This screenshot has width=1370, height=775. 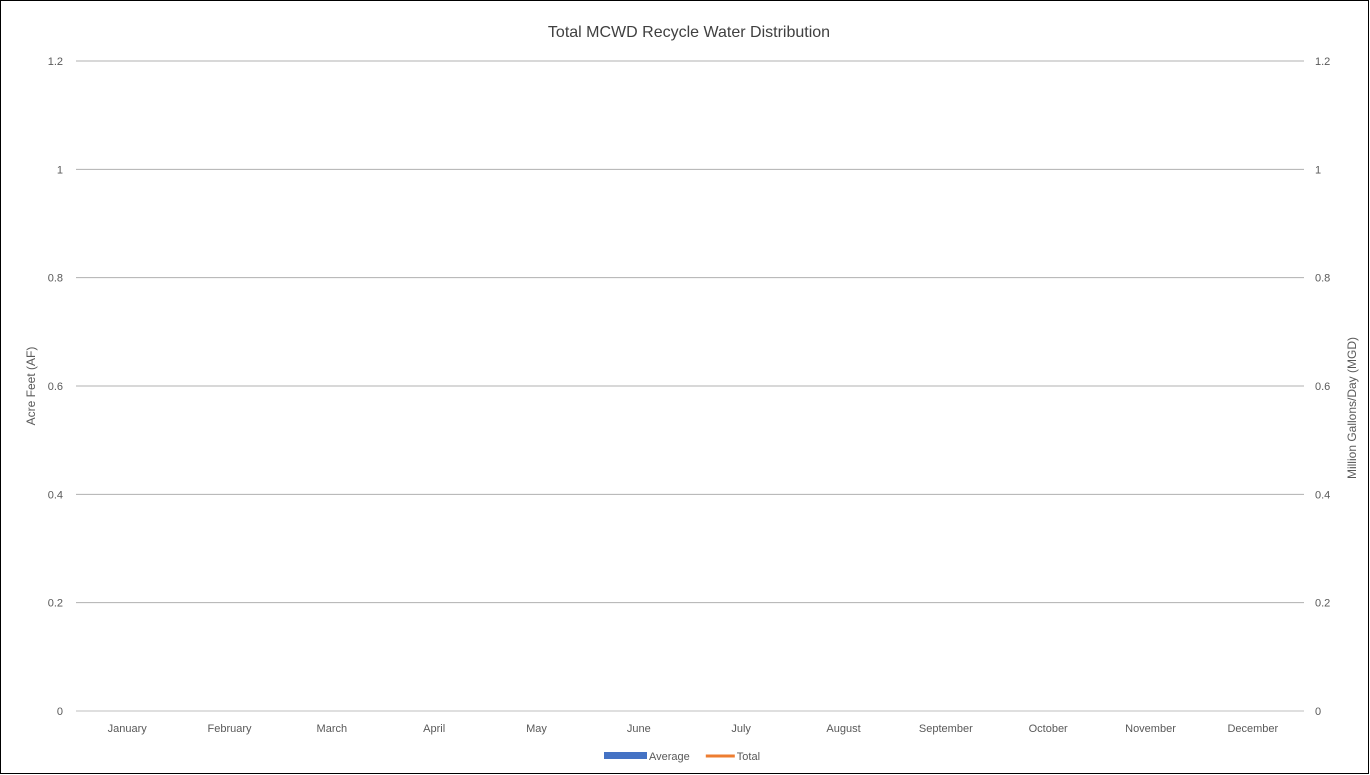 I want to click on y2-tick-label: 0.2, so click(x=1322, y=604).